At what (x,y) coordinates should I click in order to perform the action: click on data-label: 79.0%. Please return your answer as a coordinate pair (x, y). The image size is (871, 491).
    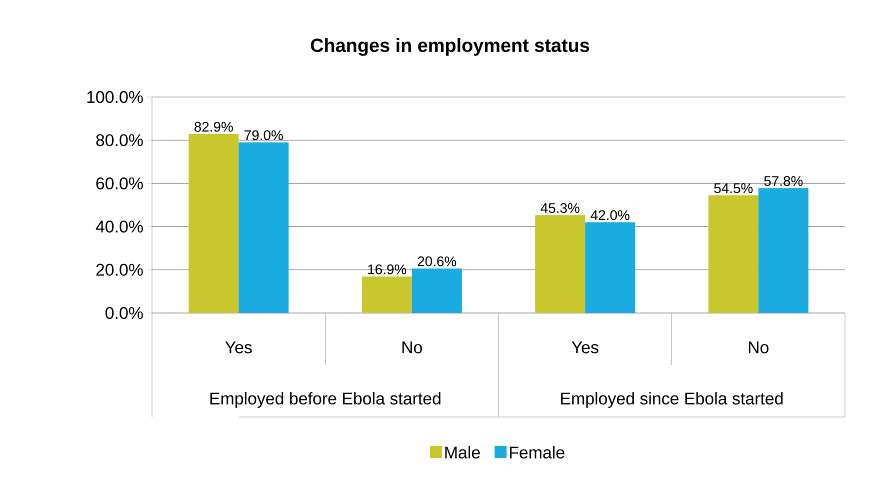
    Looking at the image, I should click on (263, 135).